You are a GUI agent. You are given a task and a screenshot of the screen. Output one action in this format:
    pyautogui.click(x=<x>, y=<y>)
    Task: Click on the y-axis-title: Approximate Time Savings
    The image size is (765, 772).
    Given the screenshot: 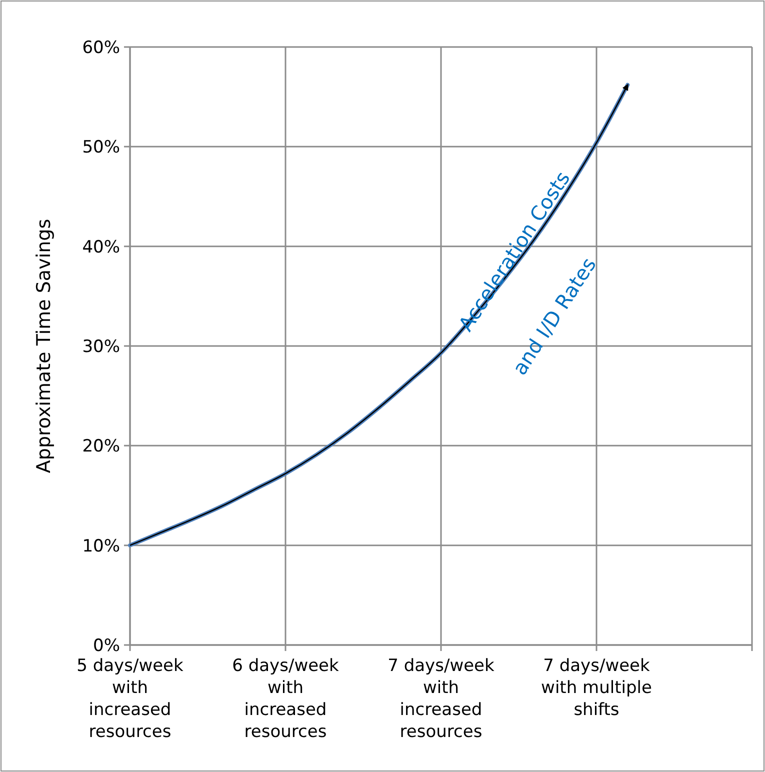 What is the action you would take?
    pyautogui.click(x=44, y=346)
    